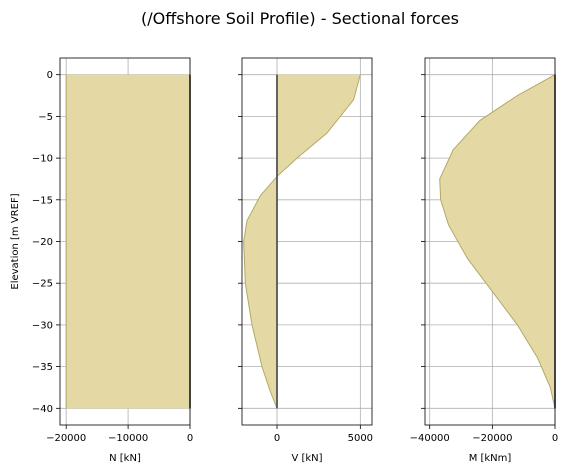 The width and height of the screenshot is (568, 472). What do you see at coordinates (42, 325) in the screenshot?
I see `y-tick-label: −30` at bounding box center [42, 325].